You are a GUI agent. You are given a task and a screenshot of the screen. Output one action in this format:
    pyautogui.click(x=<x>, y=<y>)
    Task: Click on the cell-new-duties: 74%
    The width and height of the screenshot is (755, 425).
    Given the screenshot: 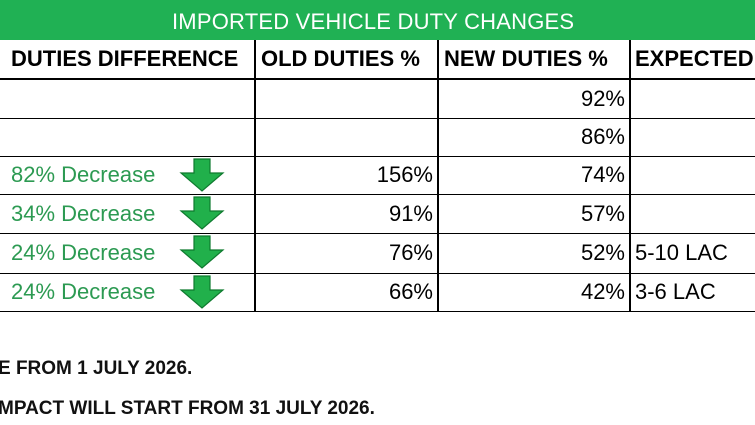 What is the action you would take?
    pyautogui.click(x=535, y=175)
    